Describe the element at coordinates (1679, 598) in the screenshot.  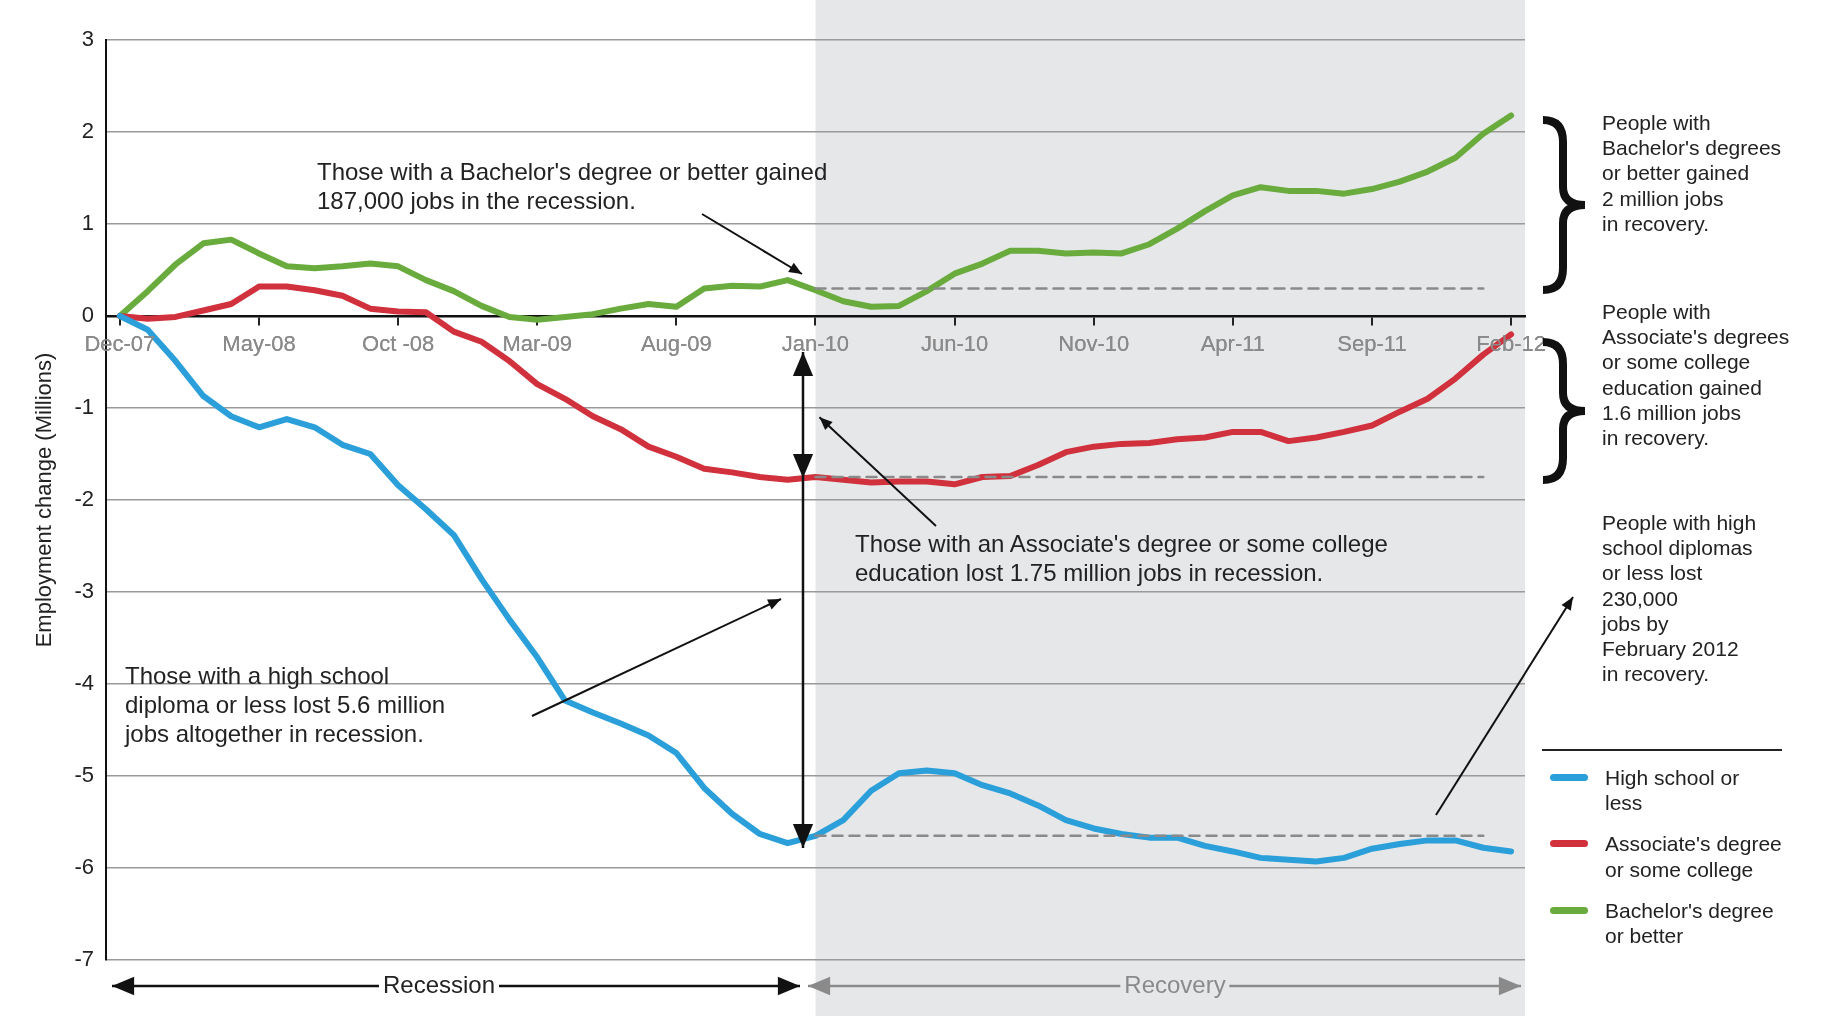
I see `text: People with high school diplomas or less lost 230,000 jobs by February 2012 in recovery.` at that location.